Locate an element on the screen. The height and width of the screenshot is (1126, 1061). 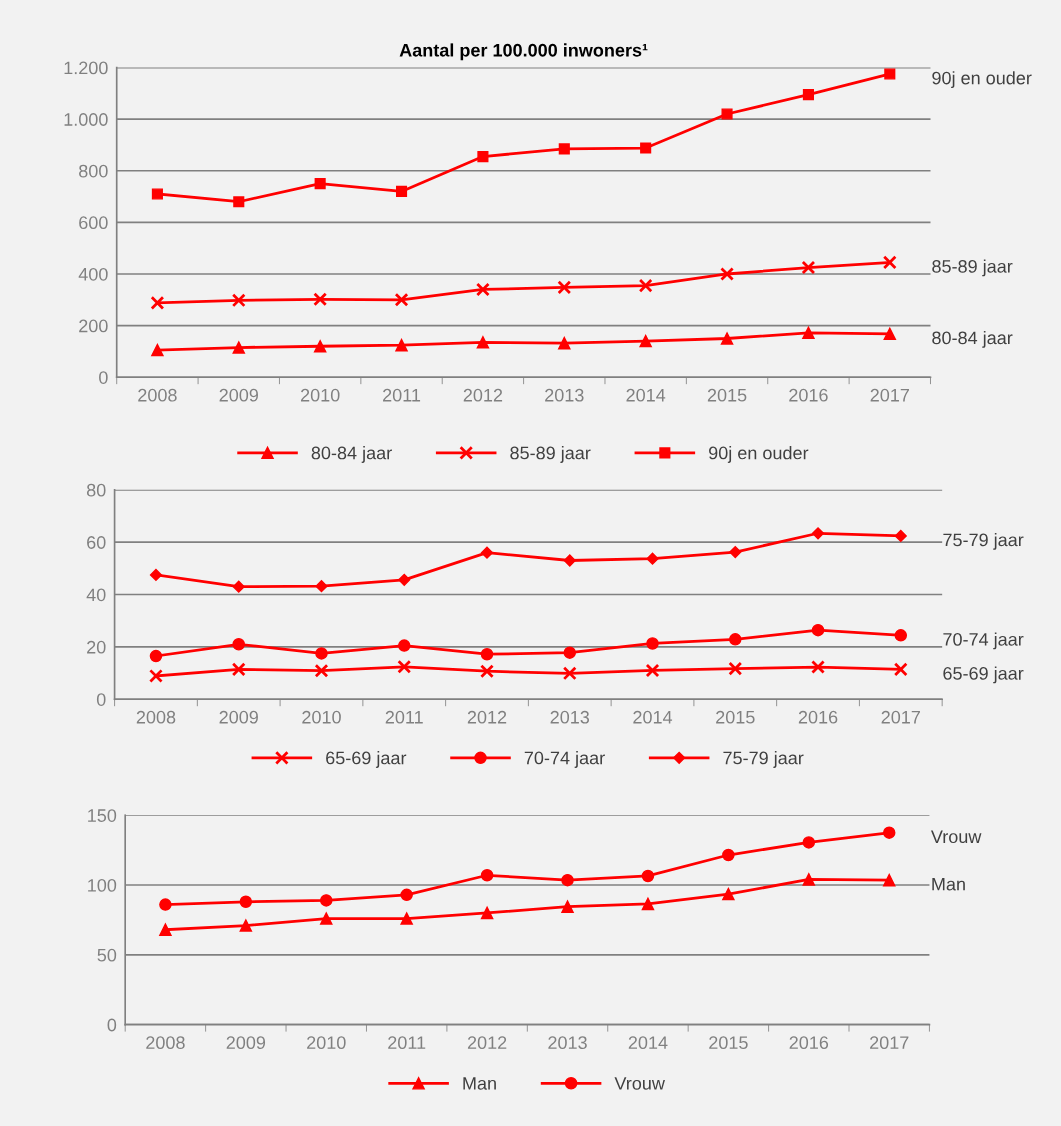
x-tick-label: 2013 is located at coordinates (567, 1043).